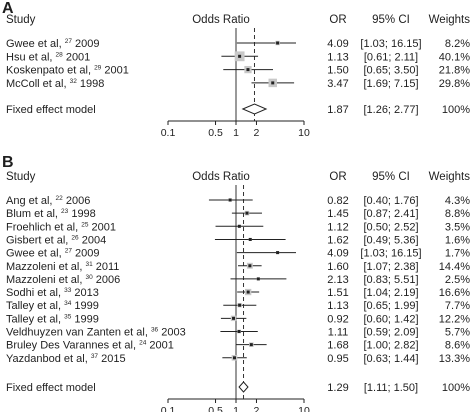  Describe the element at coordinates (337, 293) in the screenshot. I see `odds-ratio-value: 1.51` at that location.